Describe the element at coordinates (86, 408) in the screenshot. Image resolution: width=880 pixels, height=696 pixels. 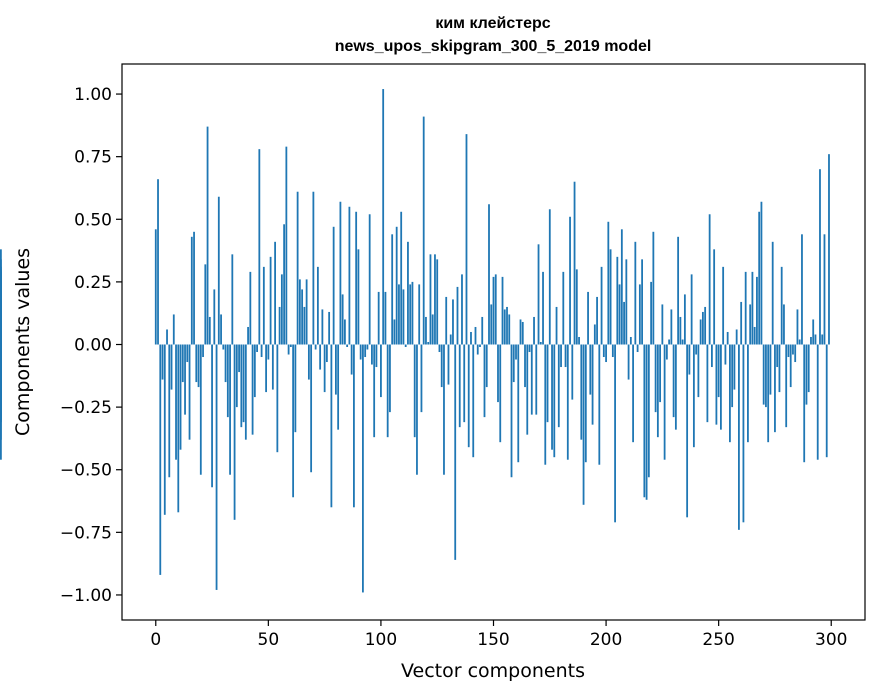
I see `y-tick-label: −0.25` at that location.